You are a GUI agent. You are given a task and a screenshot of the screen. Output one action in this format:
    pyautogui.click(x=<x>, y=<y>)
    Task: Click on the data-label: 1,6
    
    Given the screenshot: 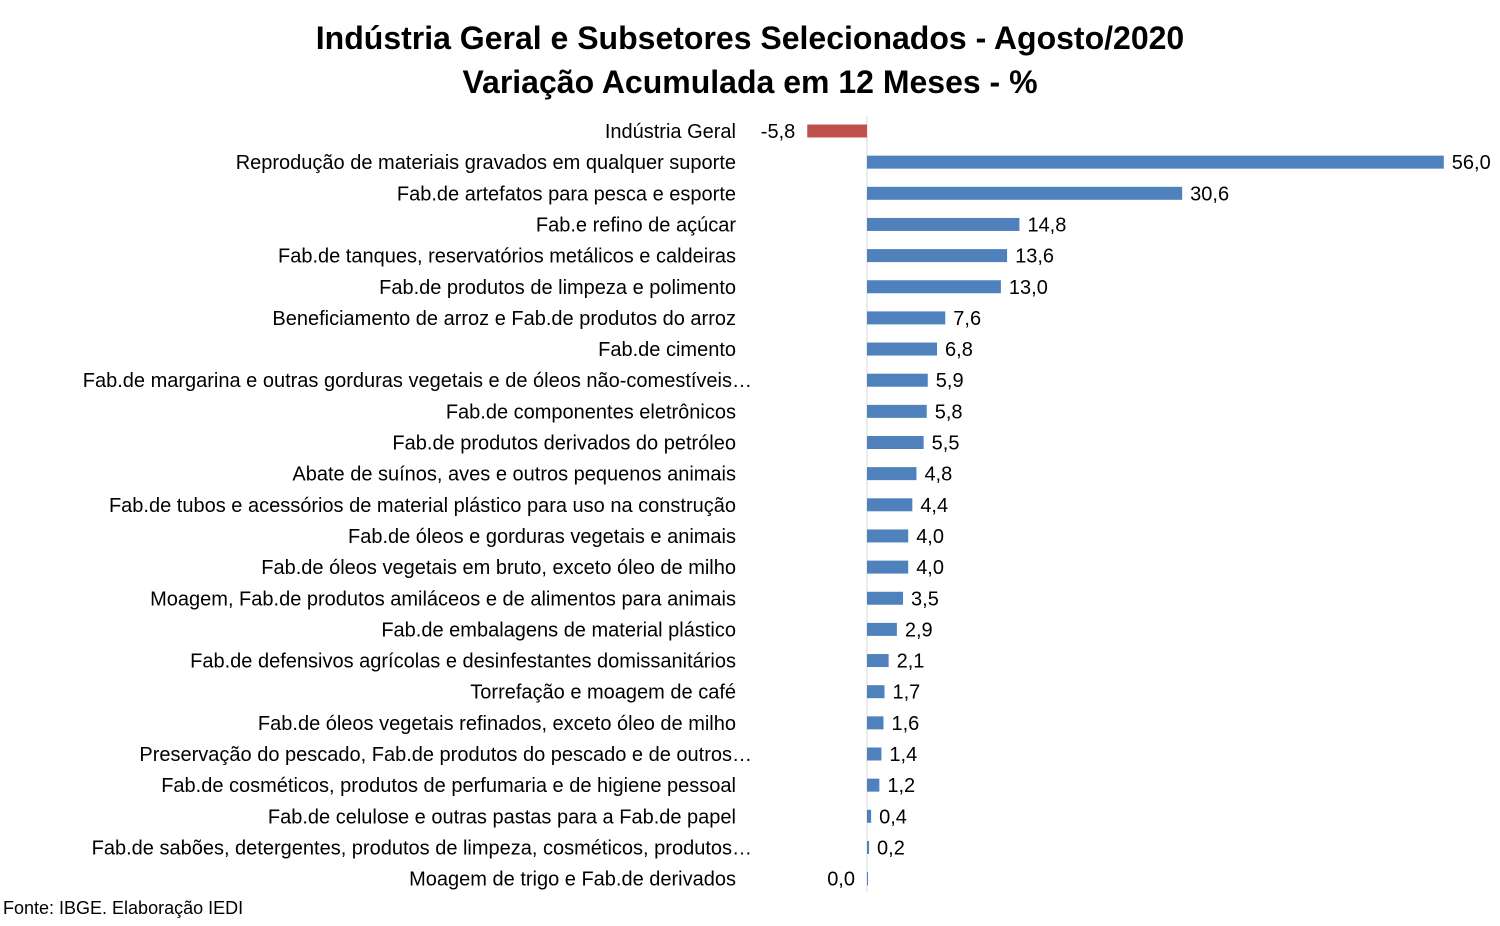 What is the action you would take?
    pyautogui.click(x=905, y=724)
    